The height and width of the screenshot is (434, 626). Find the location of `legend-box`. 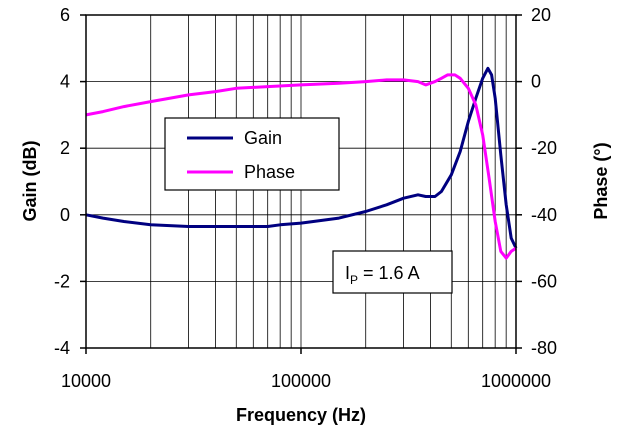

legend-box is located at coordinates (252, 154).